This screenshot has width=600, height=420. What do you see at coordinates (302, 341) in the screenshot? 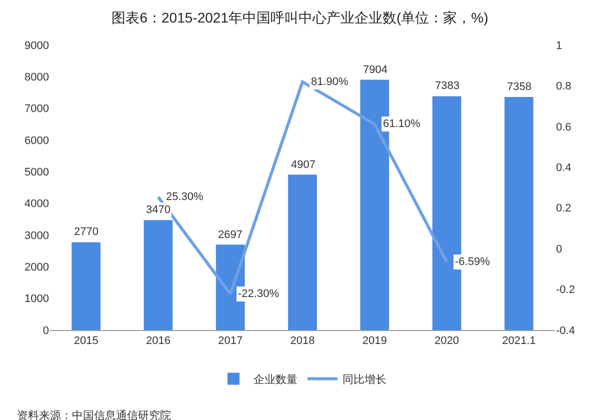
I see `x-tick-label: 2018` at bounding box center [302, 341].